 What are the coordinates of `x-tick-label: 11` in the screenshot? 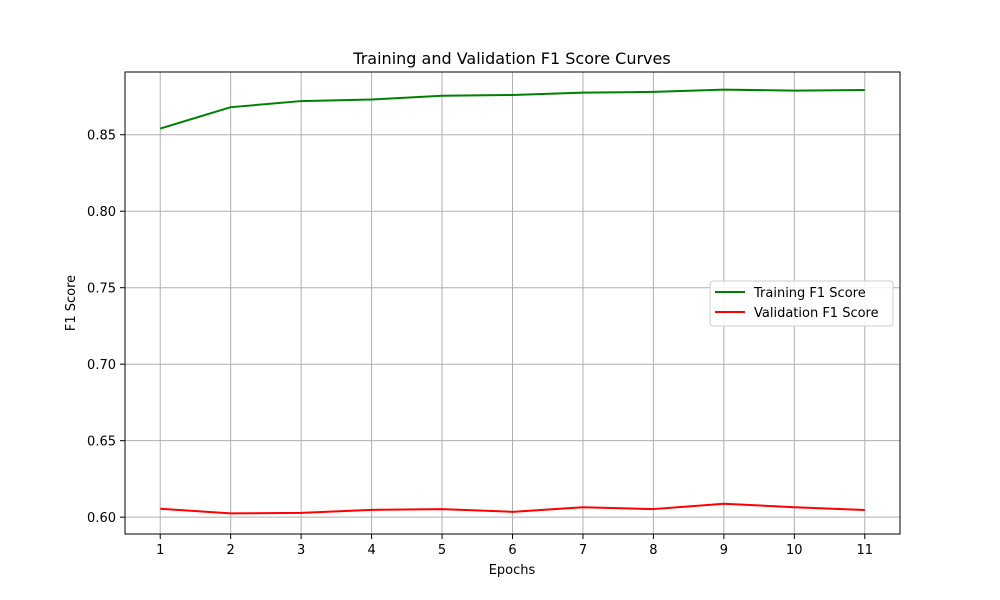 It's located at (864, 550).